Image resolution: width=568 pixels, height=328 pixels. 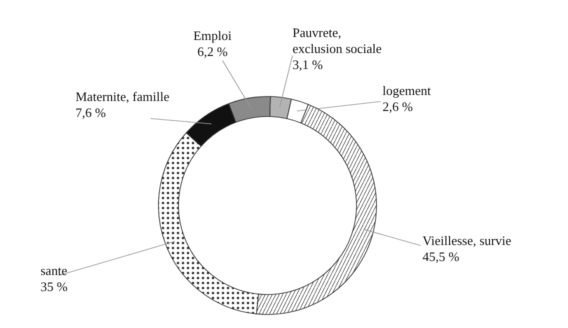 I want to click on data-label: 45,5 %, so click(x=441, y=256).